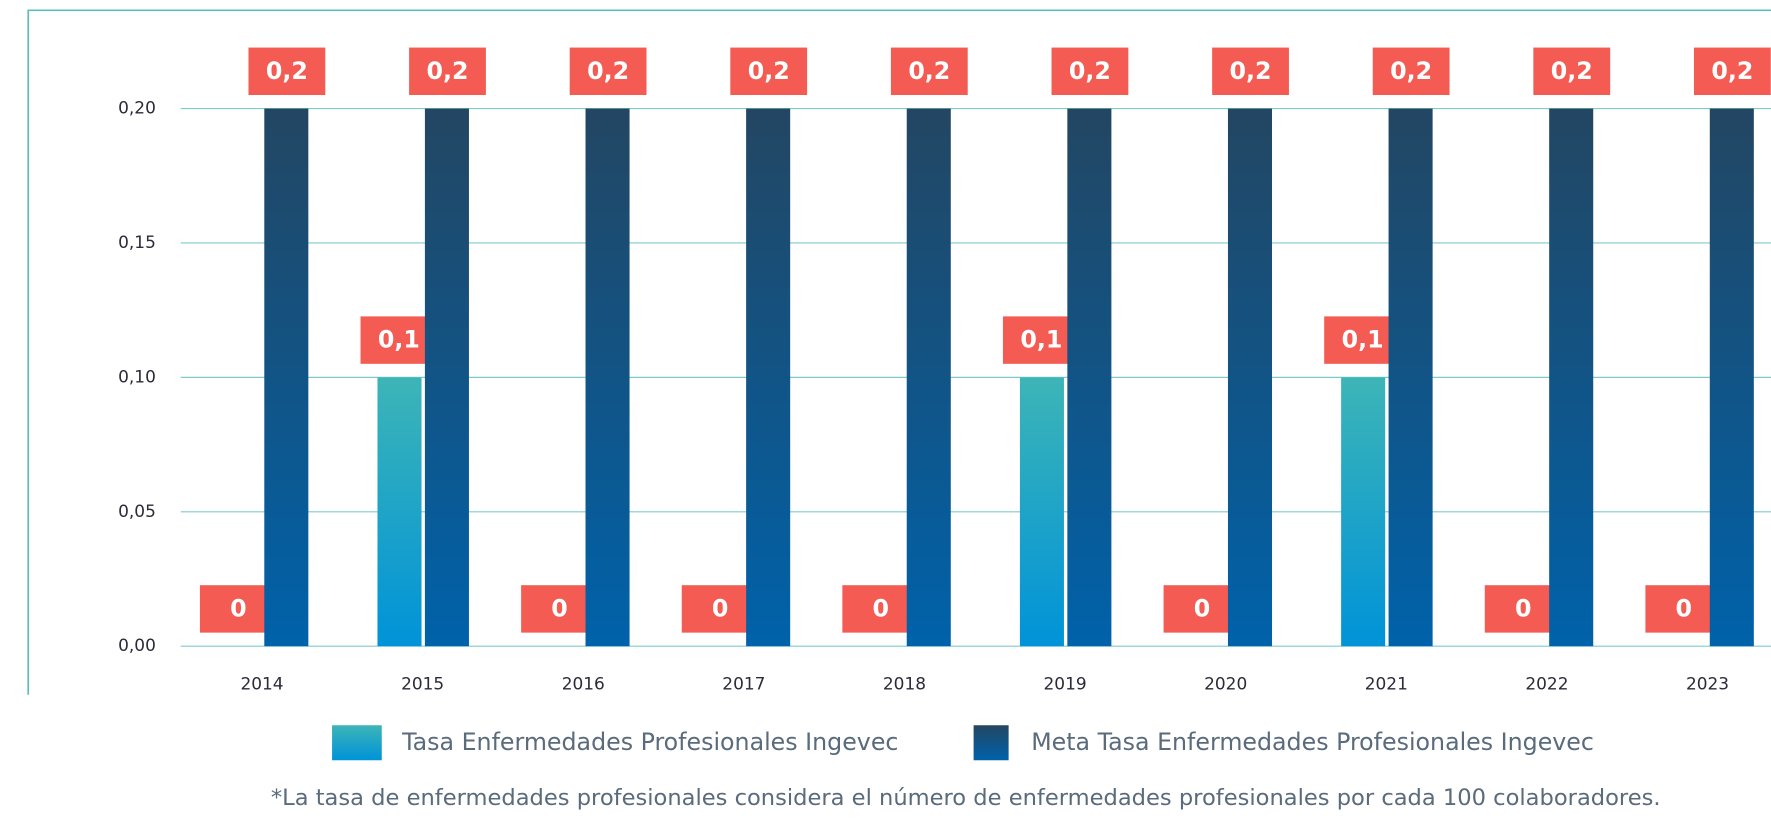  What do you see at coordinates (1065, 684) in the screenshot?
I see `x-tick-label: 2019` at bounding box center [1065, 684].